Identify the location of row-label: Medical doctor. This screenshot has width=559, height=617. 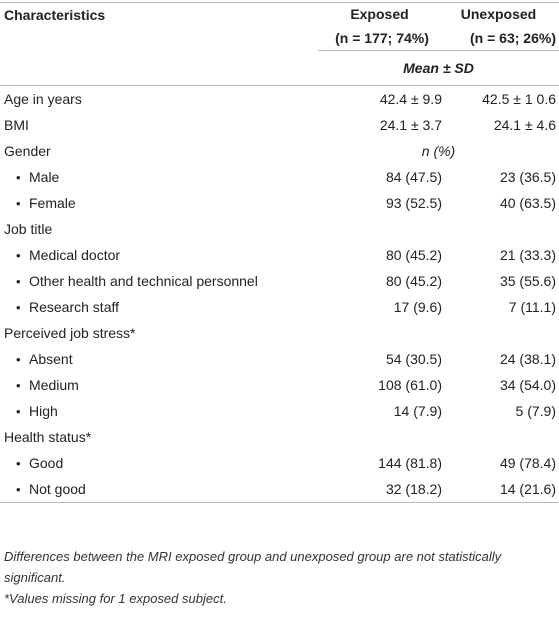
(159, 255).